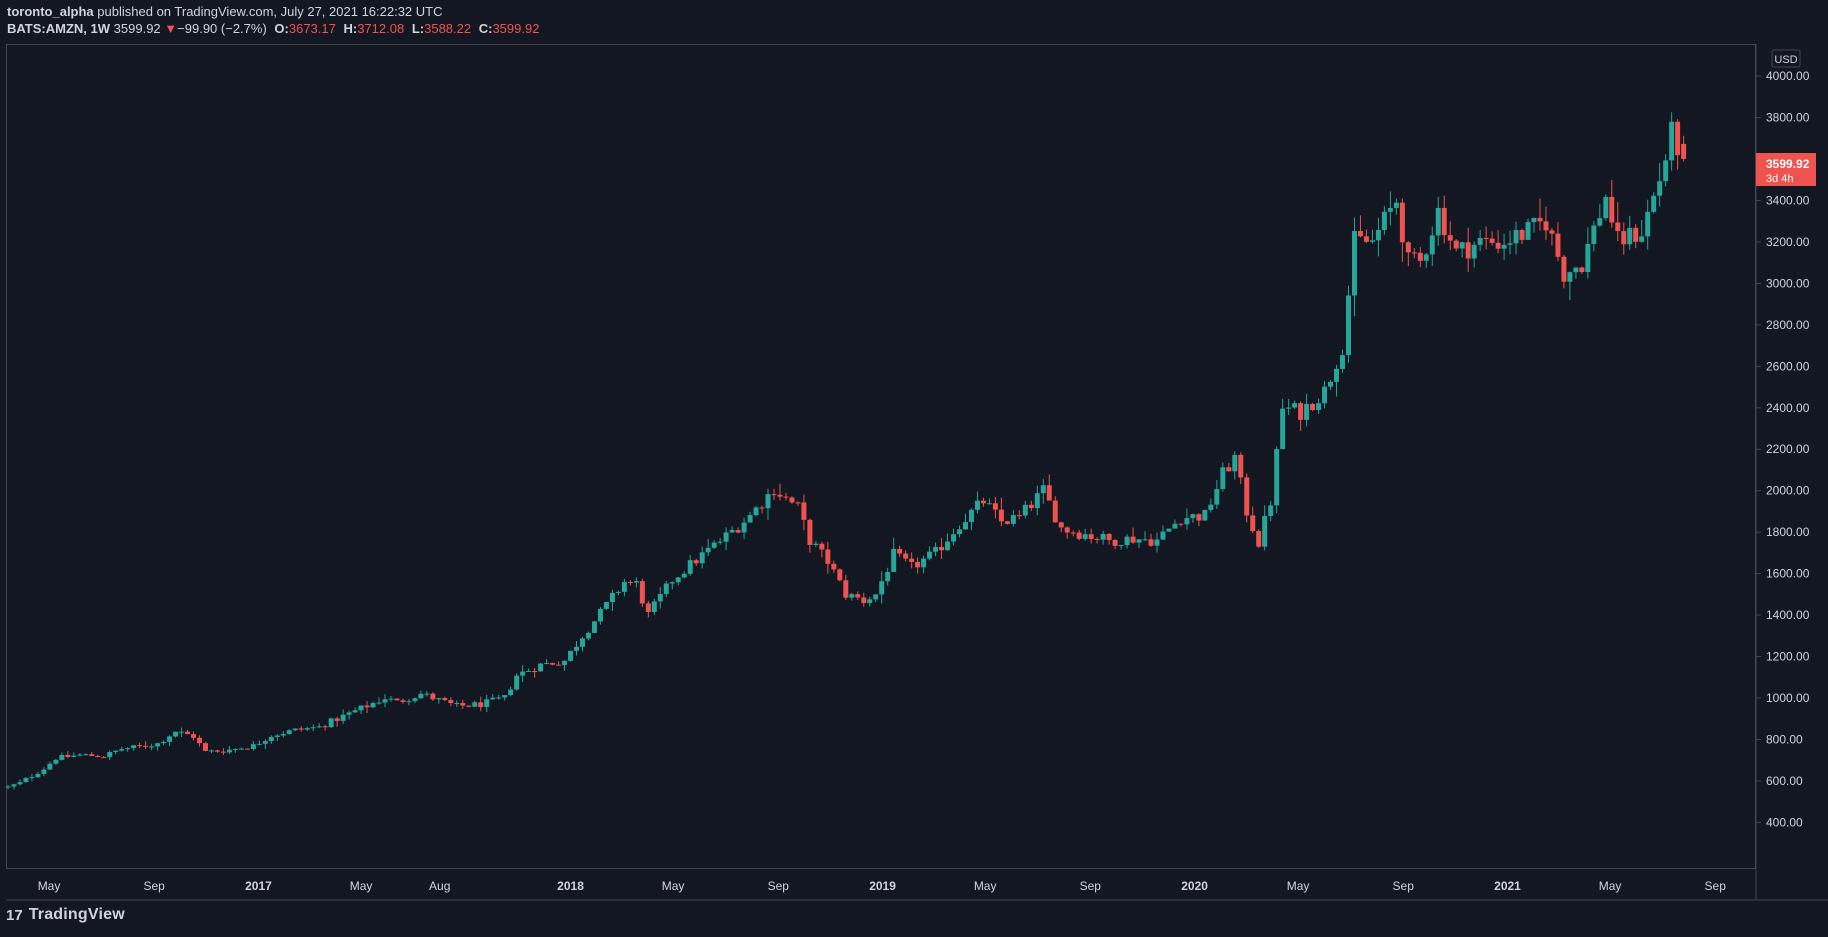 This screenshot has width=1828, height=937. I want to click on current-price: 3599.92, so click(137, 28).